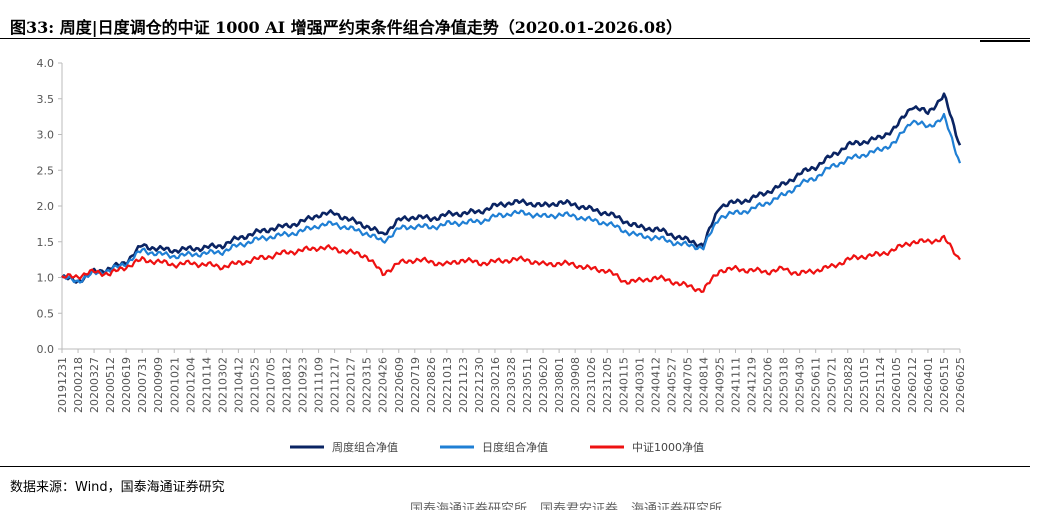 The width and height of the screenshot is (1038, 510). What do you see at coordinates (399, 385) in the screenshot?
I see `x-tick-label: 20220609` at bounding box center [399, 385].